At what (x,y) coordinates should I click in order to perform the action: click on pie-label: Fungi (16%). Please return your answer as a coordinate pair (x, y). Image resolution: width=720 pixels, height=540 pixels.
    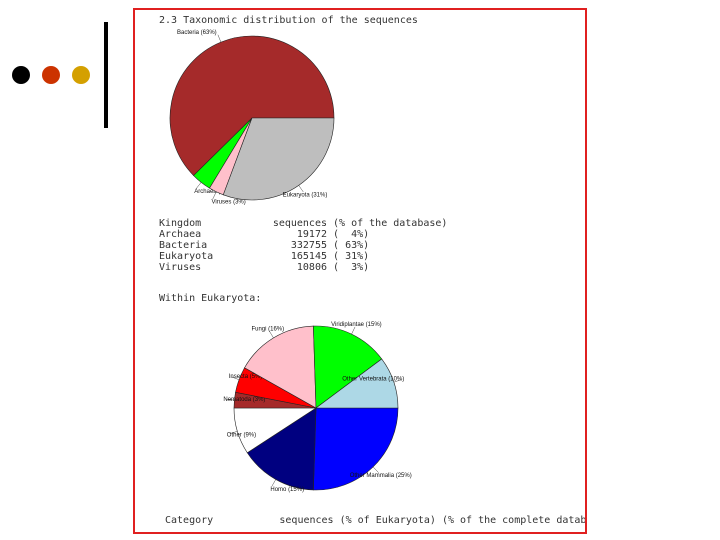
    Looking at the image, I should click on (267, 330).